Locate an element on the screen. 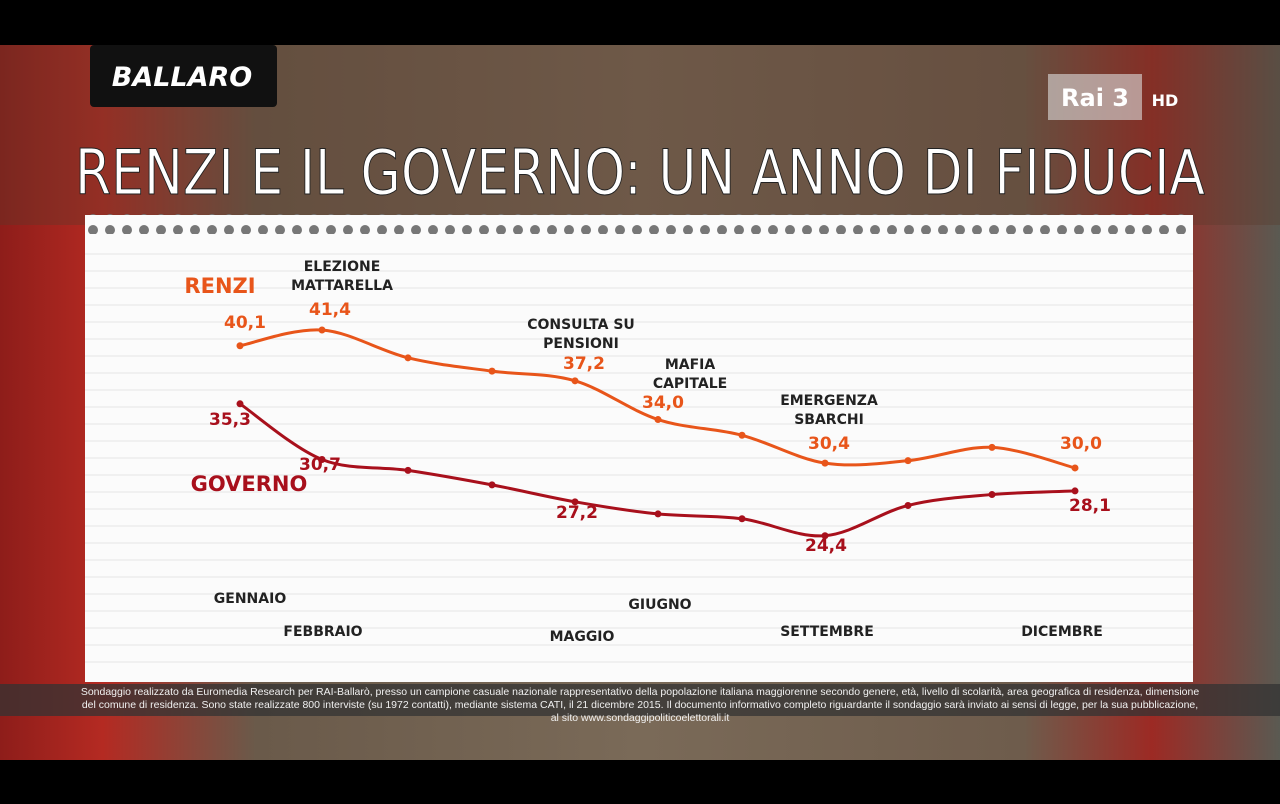 The image size is (1280, 804). program-logo-box is located at coordinates (183, 76).